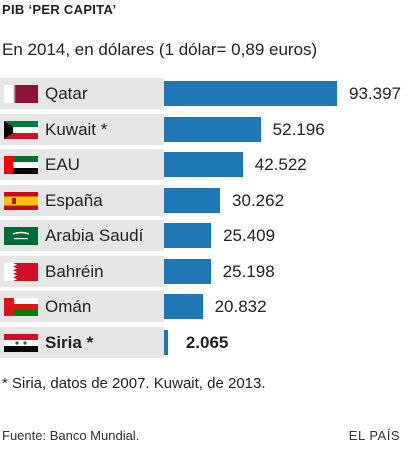  Describe the element at coordinates (59, 9) in the screenshot. I see `chart-title: PIB ‘PER CAPITA’` at that location.